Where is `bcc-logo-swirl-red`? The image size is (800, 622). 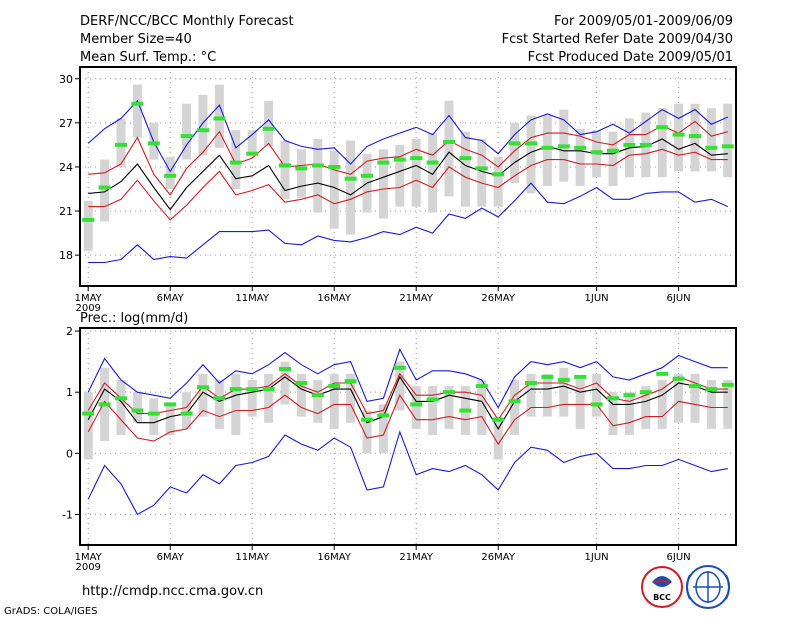
bcc-logo-swirl-red is located at coordinates (662, 582).